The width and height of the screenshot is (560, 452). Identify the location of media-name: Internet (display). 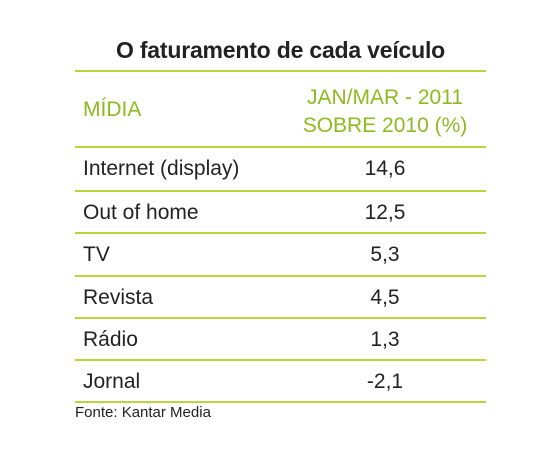
(161, 168).